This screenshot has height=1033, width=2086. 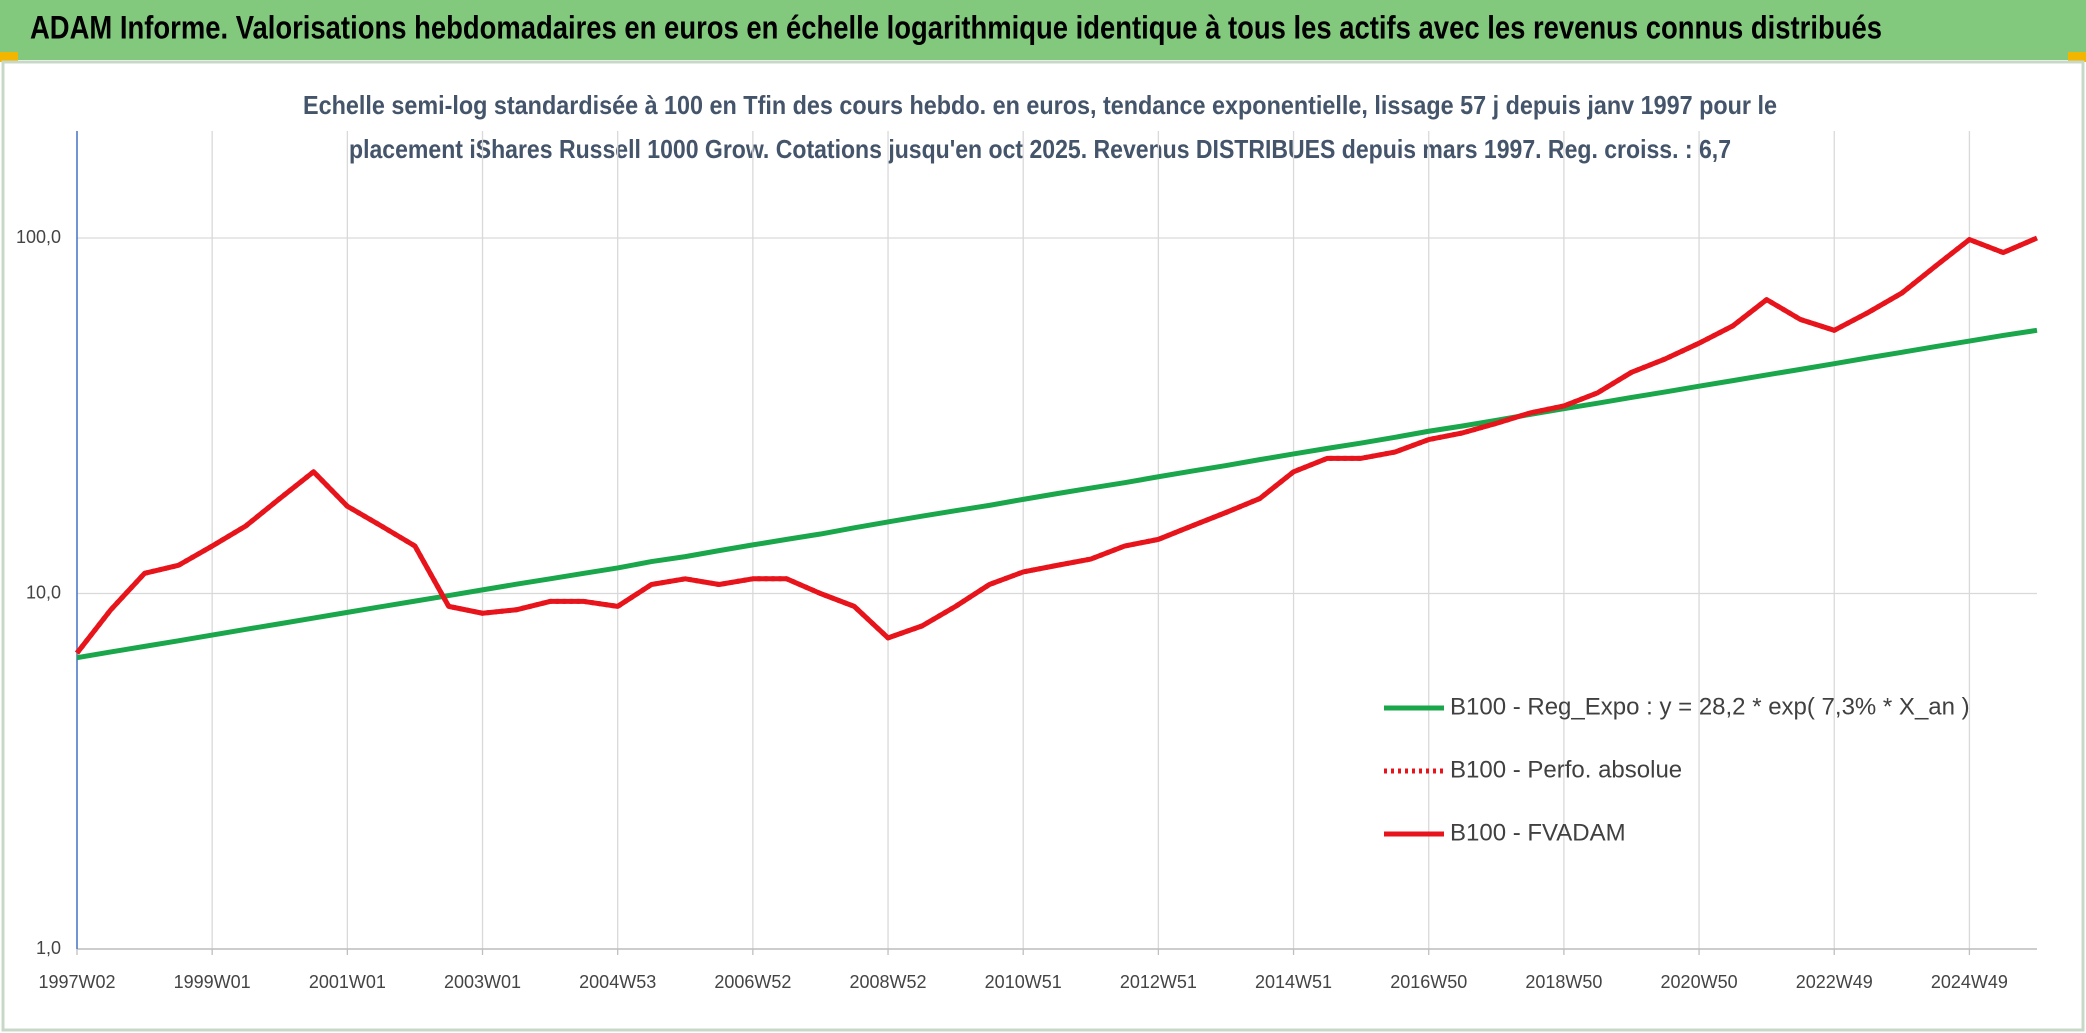 I want to click on legend-label: B100 - FVADAM, so click(x=1538, y=832).